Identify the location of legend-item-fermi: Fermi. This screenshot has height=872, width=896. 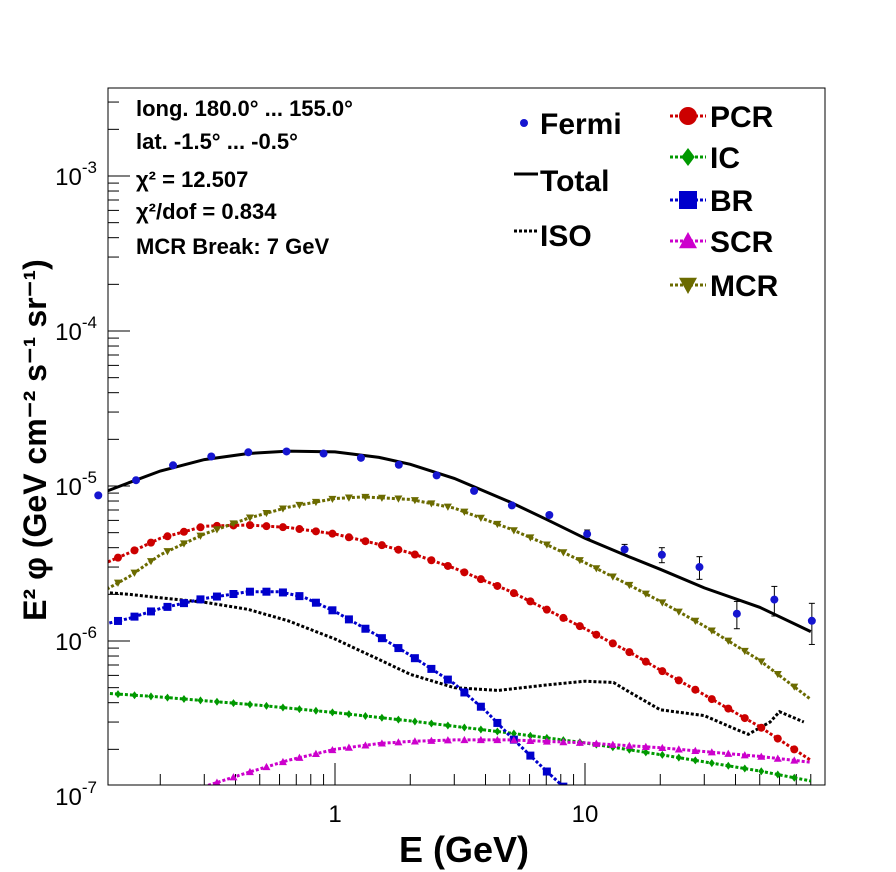
(571, 124).